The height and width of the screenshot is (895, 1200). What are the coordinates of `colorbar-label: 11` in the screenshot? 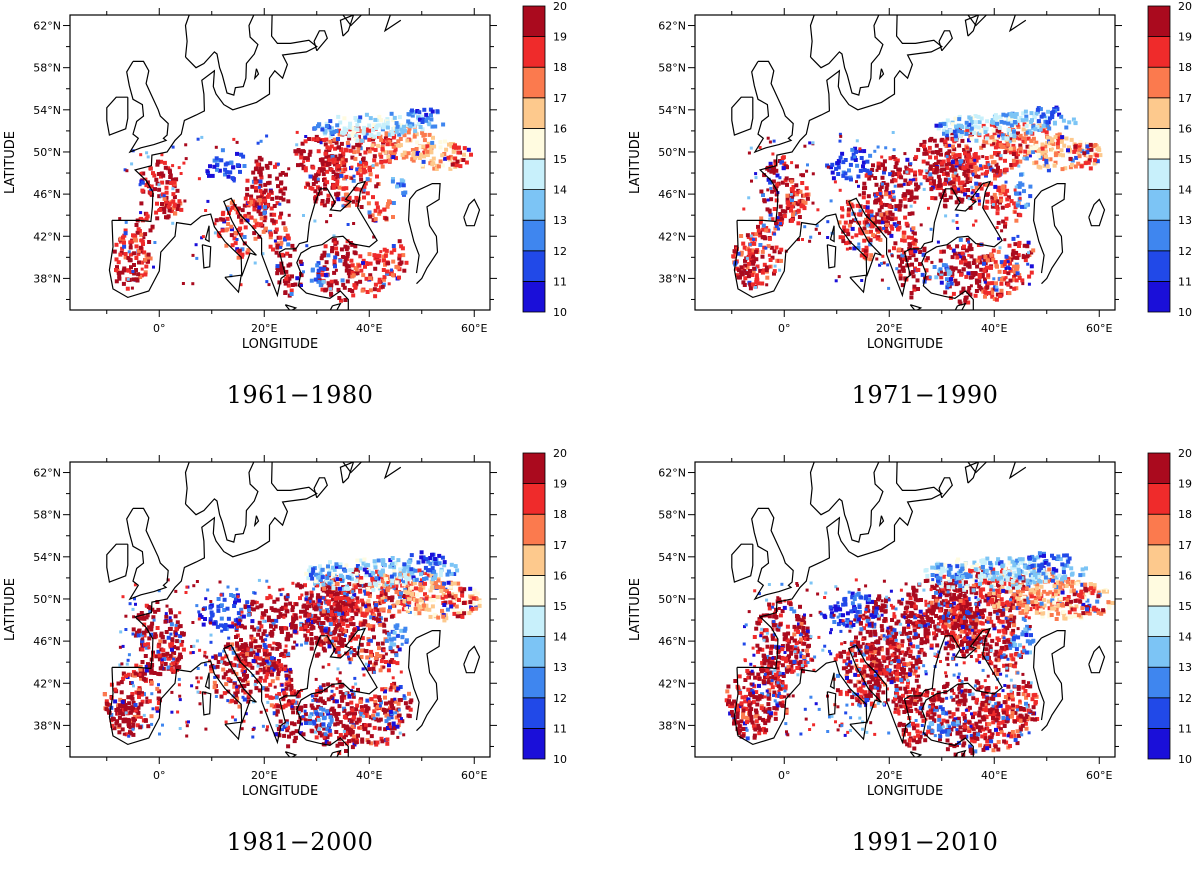 It's located at (1185, 281).